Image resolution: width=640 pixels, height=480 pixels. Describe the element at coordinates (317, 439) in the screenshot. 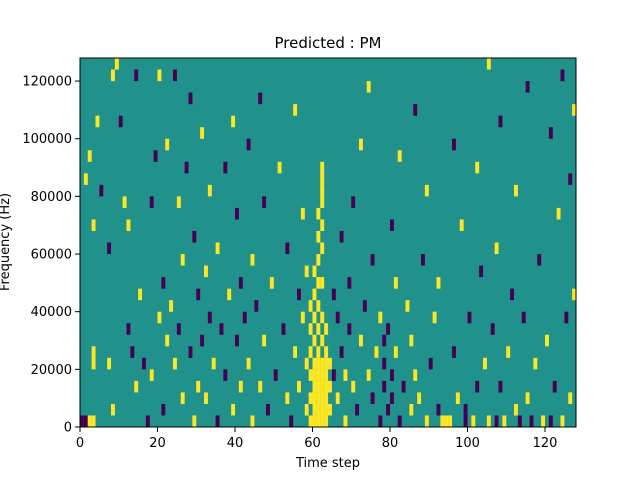

I see `x-axis-ticks: 0 20 40 60 80 100 120` at that location.